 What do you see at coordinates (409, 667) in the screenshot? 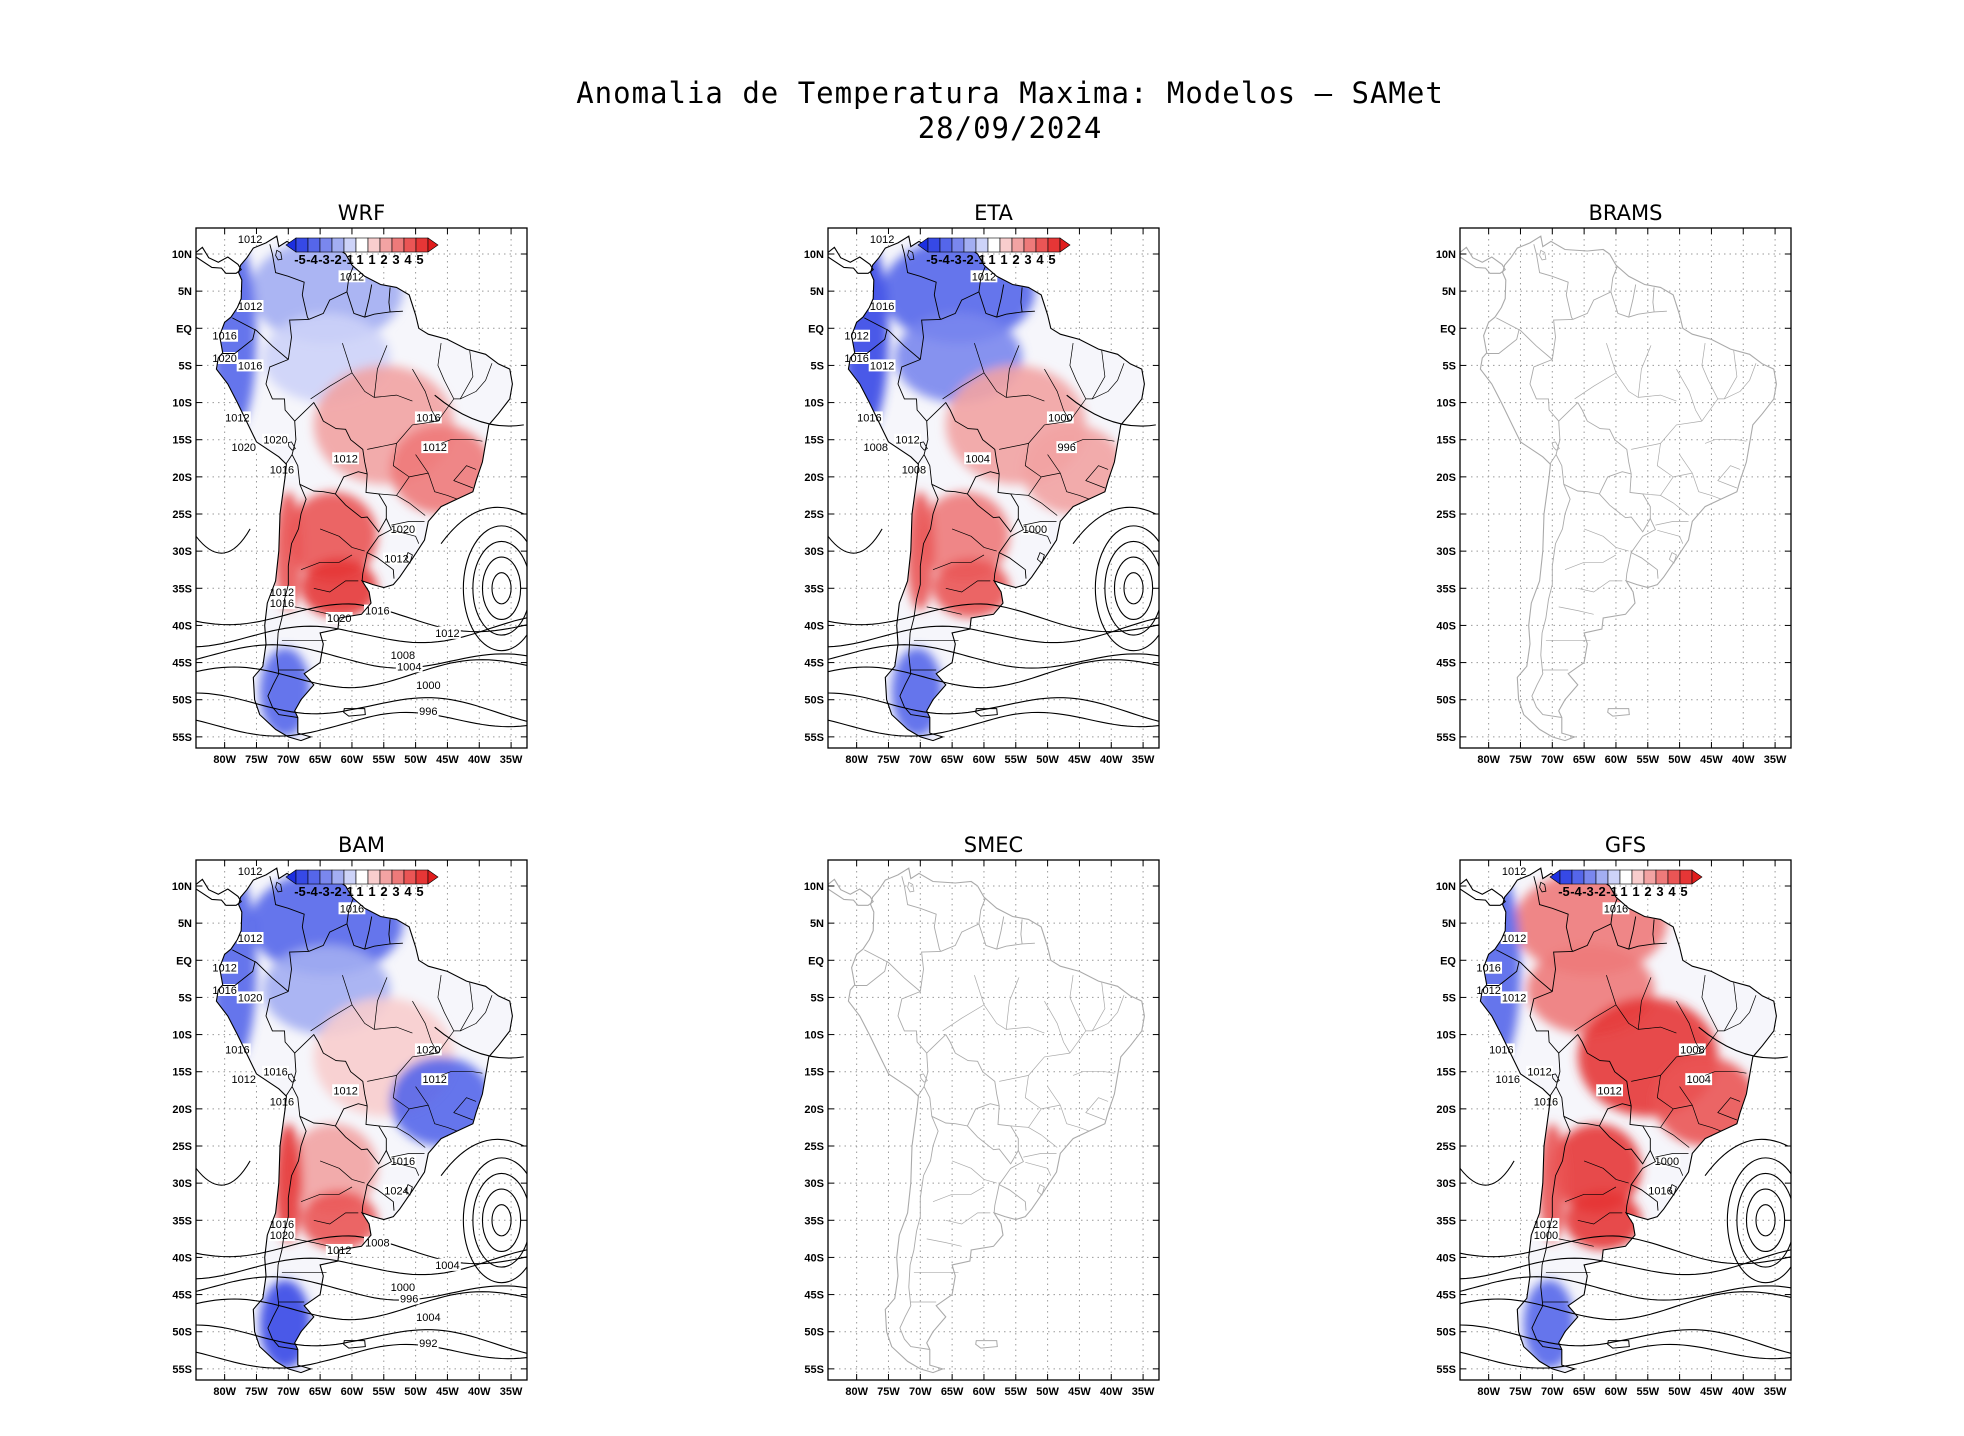
I see `svg-text: 1004` at bounding box center [409, 667].